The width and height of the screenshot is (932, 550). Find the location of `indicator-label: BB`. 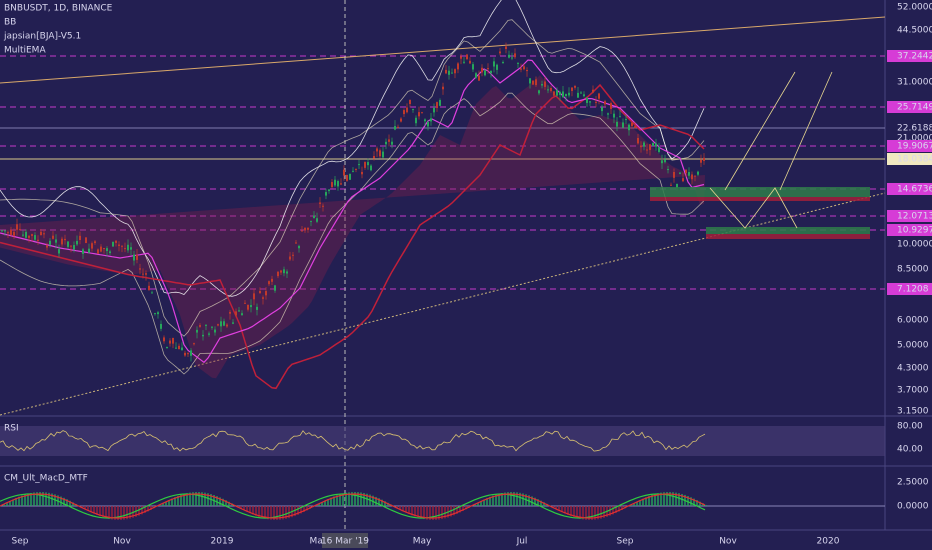

indicator-label: BB is located at coordinates (10, 23).